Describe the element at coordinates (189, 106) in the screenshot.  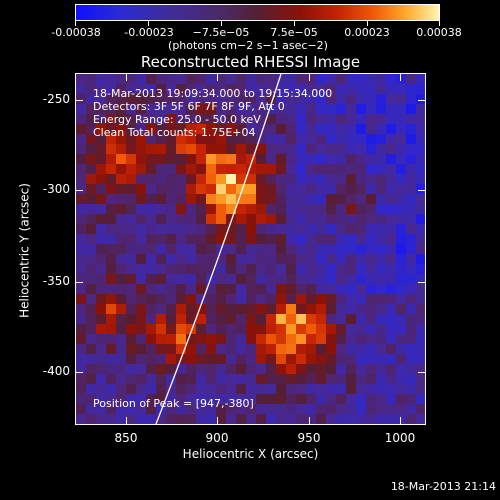
I see `annotation-detectors: Detectors: 3F 5F 6F 7F 8F 9F, Att 0` at that location.